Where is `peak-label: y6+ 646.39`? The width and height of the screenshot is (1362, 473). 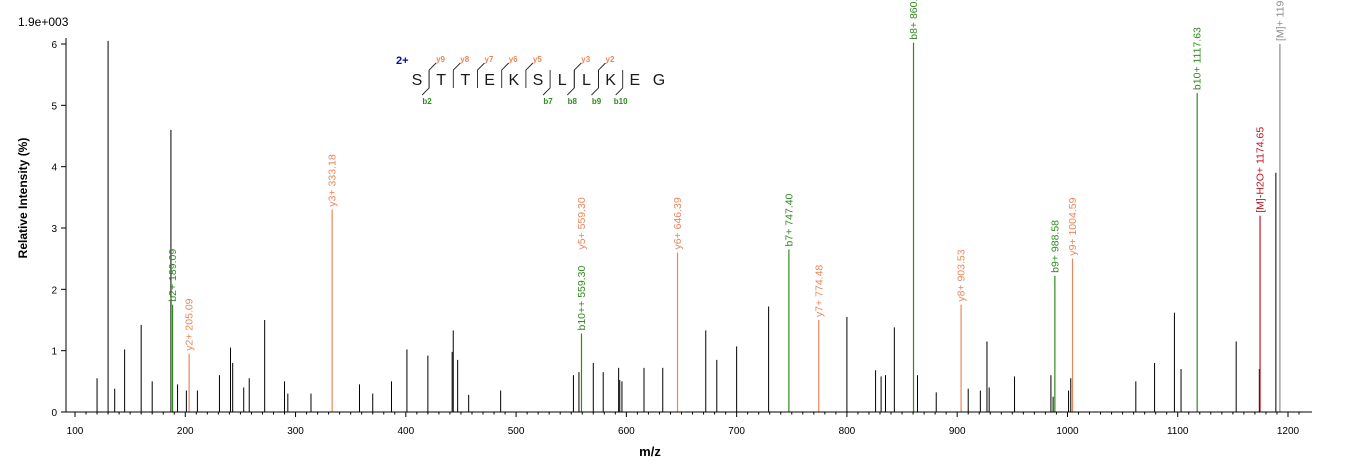
peak-label: y6+ 646.39 is located at coordinates (678, 223).